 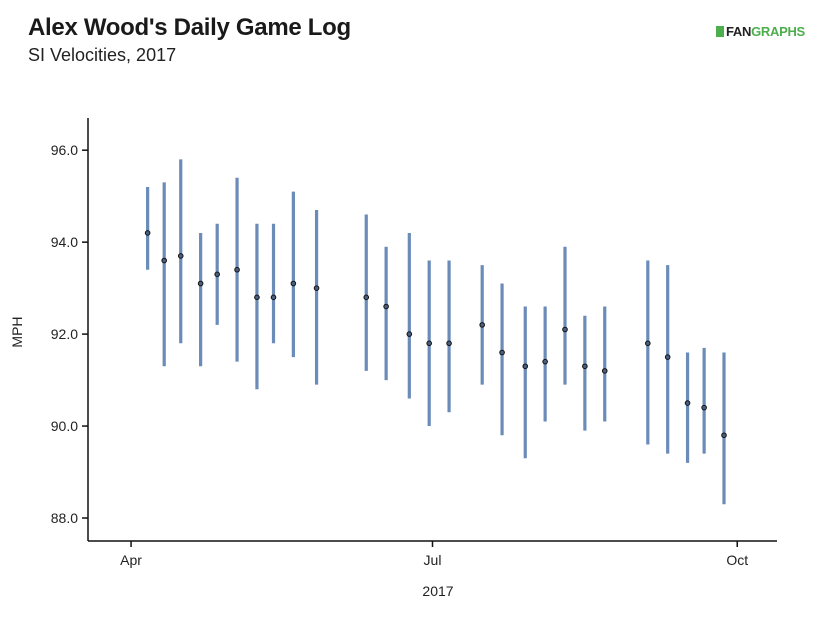 I want to click on x-tick-label: Jul, so click(x=433, y=560).